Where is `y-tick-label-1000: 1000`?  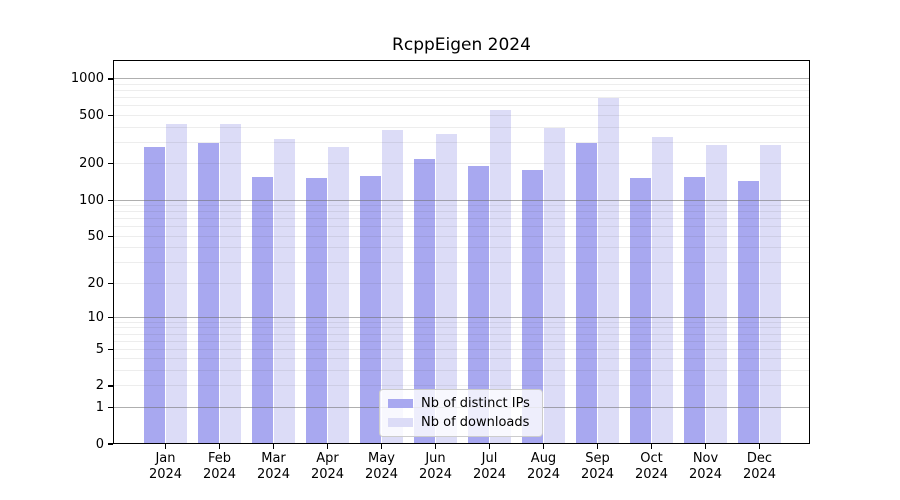
y-tick-label-1000: 1000 is located at coordinates (87, 79).